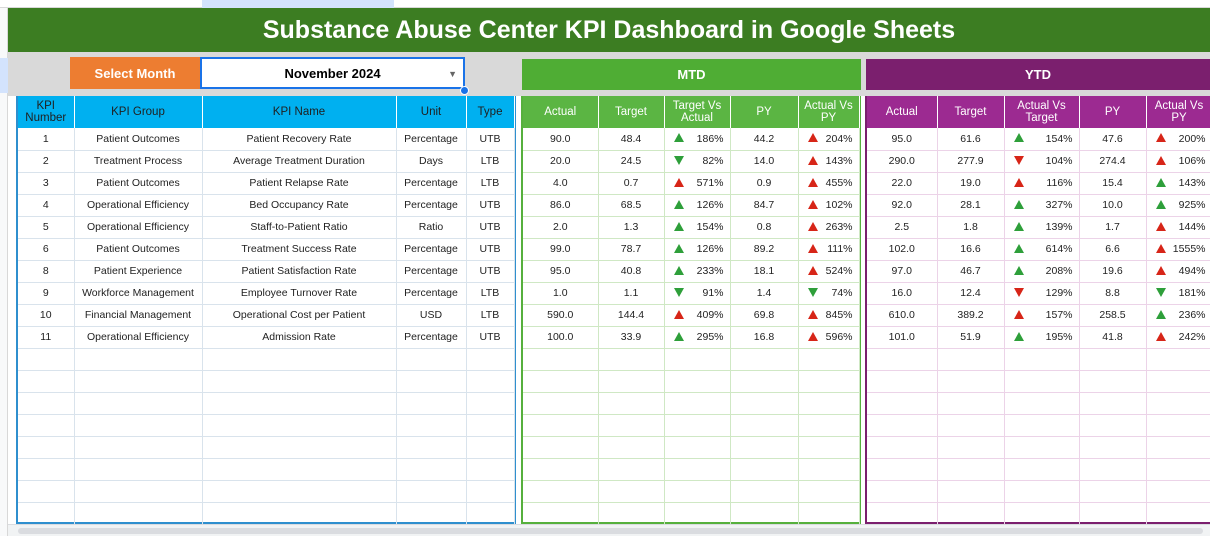 The image size is (1210, 536). What do you see at coordinates (138, 249) in the screenshot?
I see `kpi-group-cell: Patient Outcomes` at bounding box center [138, 249].